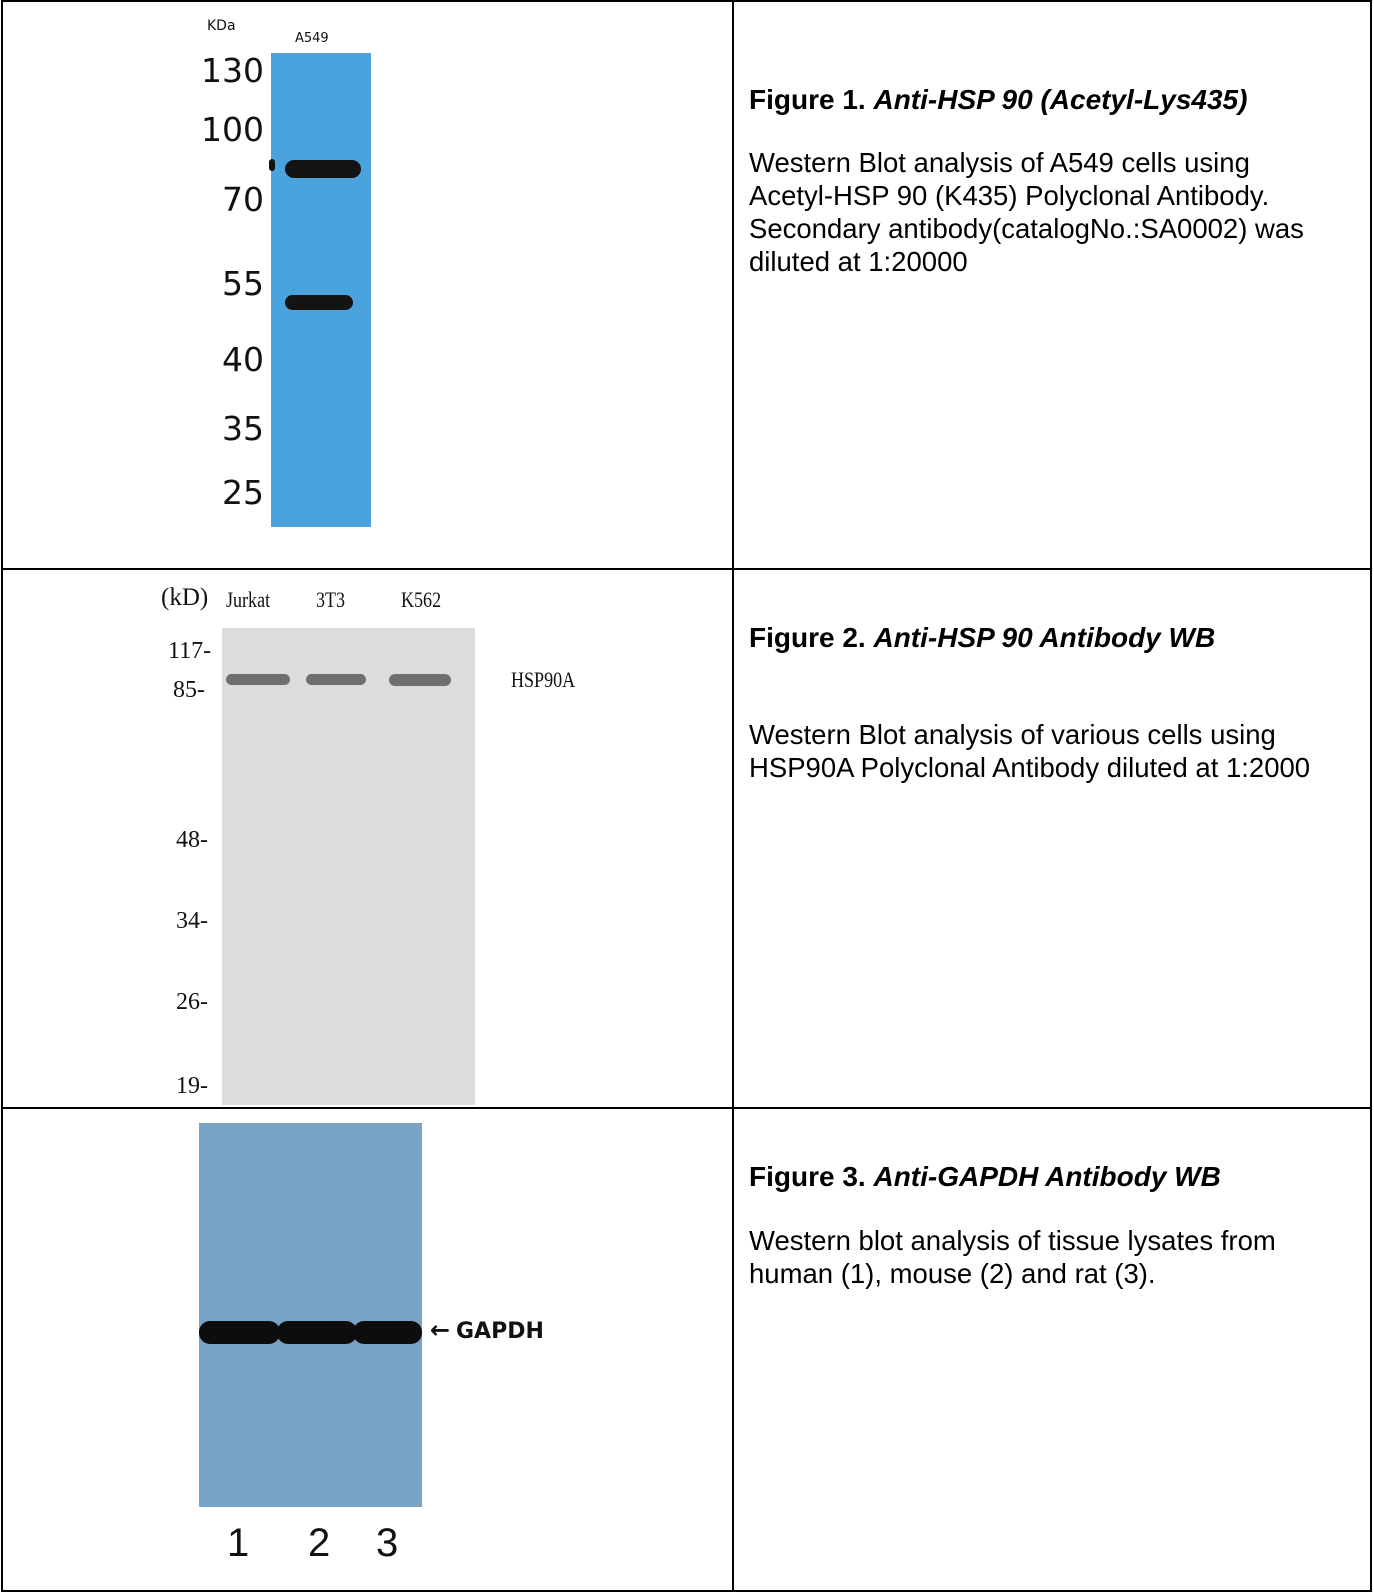 Image resolution: width=1374 pixels, height=1593 pixels. Describe the element at coordinates (258, 679) in the screenshot. I see `blot-band-jurkat` at that location.